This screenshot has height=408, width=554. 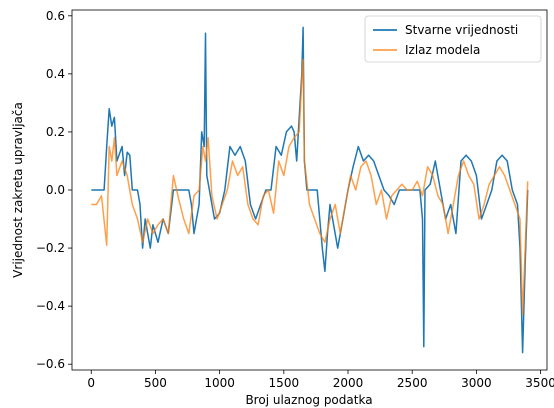 What do you see at coordinates (320, 380) in the screenshot?
I see `x-axis: 0 500 1000 1500 2000 2500 3000 3500` at bounding box center [320, 380].